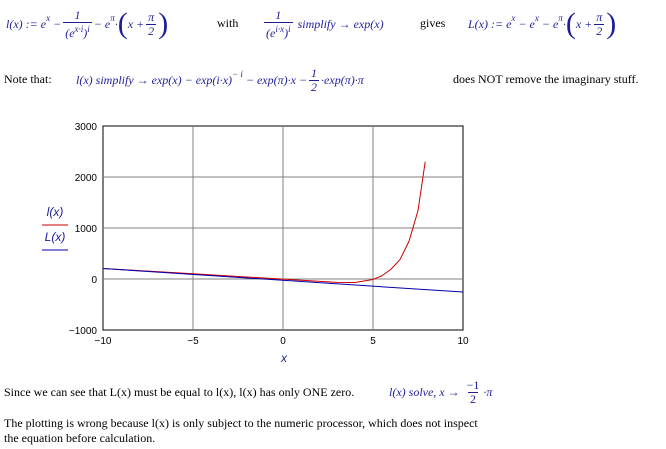 Image resolution: width=666 pixels, height=449 pixels. I want to click on neg-i-exp: − i, so click(237, 74).